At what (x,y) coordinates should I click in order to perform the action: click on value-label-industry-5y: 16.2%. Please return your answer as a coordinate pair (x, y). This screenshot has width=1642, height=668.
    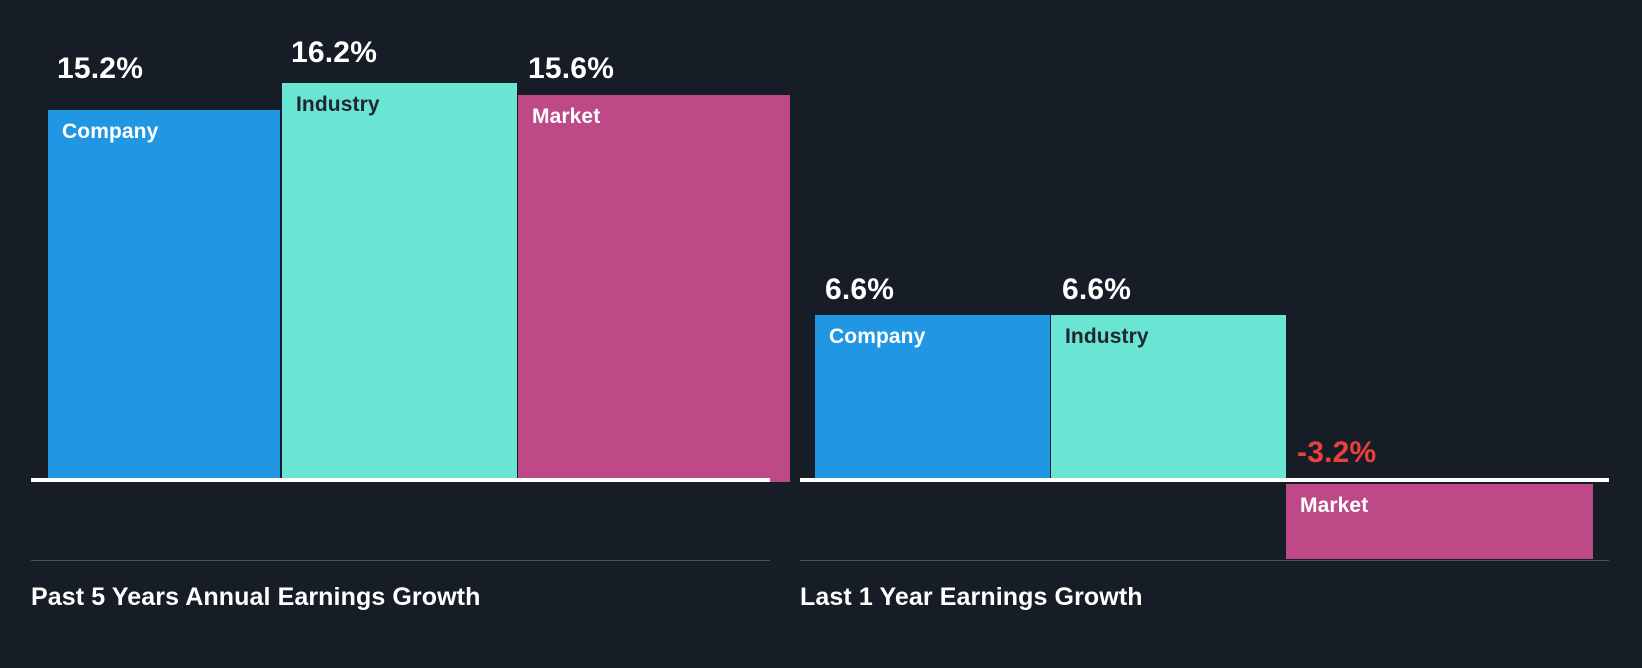
    Looking at the image, I should click on (334, 52).